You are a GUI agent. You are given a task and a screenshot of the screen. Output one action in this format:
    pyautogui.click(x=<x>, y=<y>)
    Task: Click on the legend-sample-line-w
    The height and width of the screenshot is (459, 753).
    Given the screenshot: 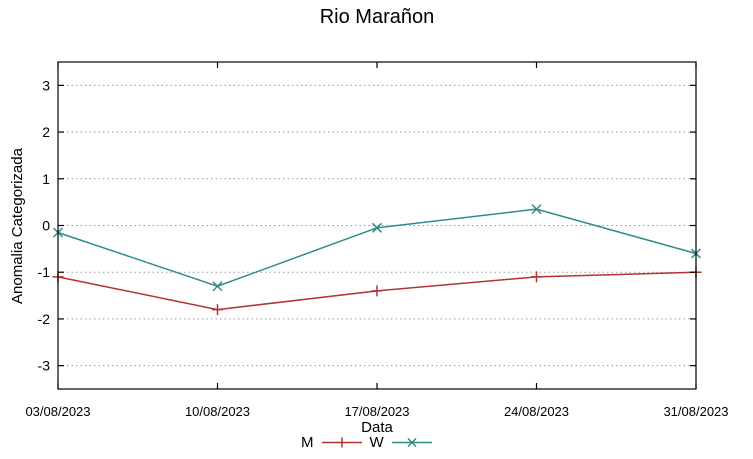 What is the action you would take?
    pyautogui.click(x=411, y=442)
    